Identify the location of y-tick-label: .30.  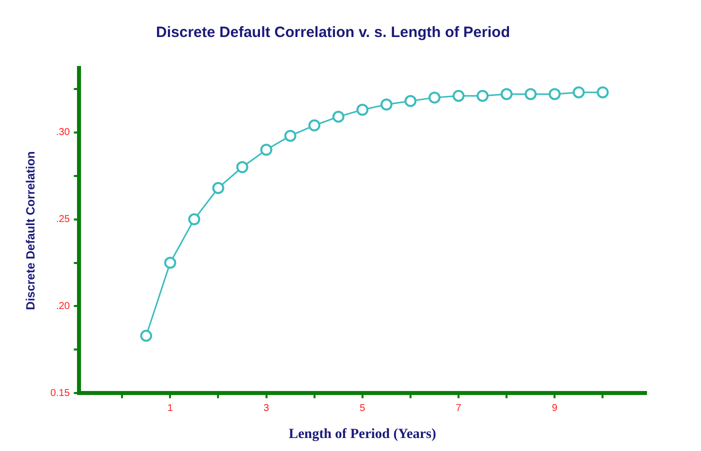
(63, 132).